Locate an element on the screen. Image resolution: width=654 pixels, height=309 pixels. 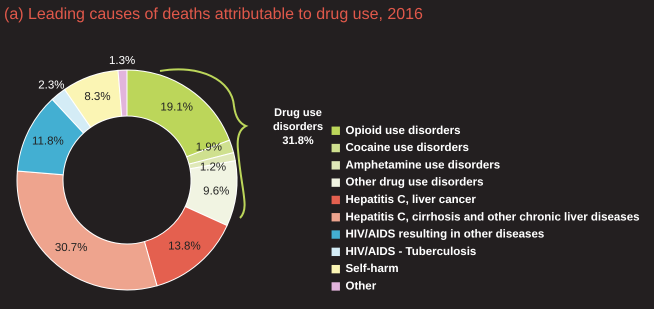
legend-label: Other drug use disorders is located at coordinates (415, 182).